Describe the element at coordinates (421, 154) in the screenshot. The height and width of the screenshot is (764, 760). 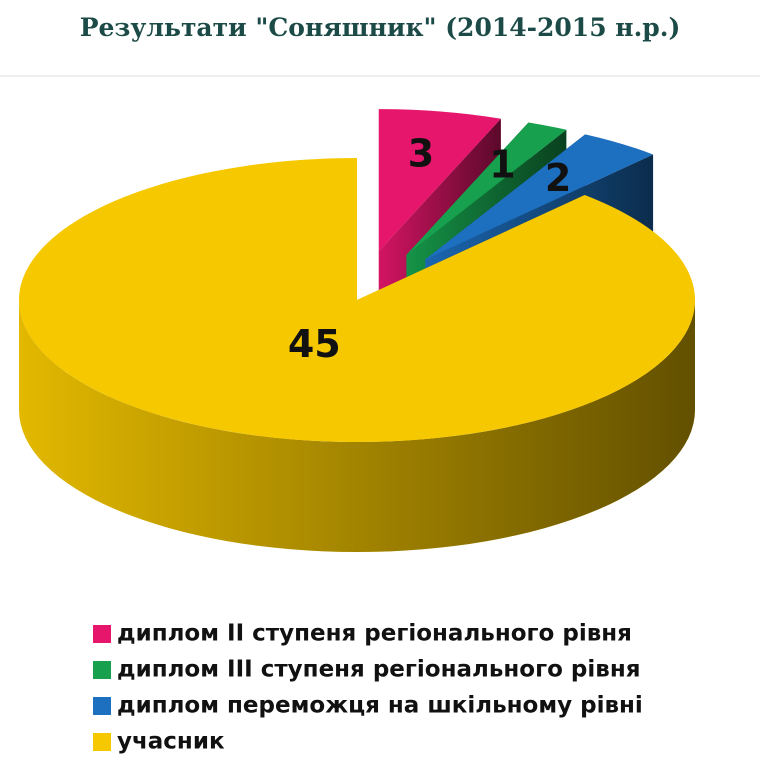
I see `data-label: 3` at that location.